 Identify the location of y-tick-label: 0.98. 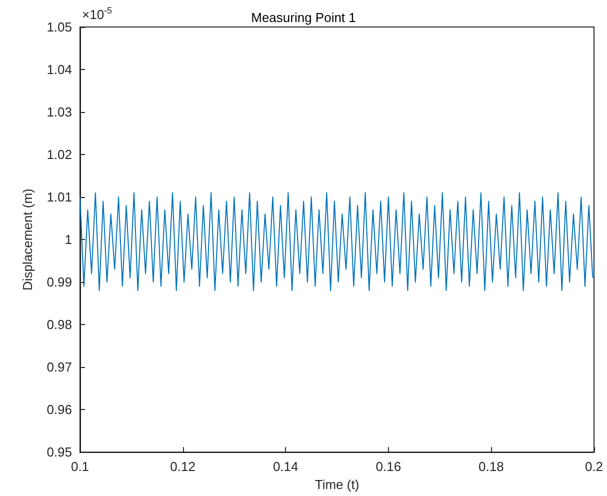
(59, 324).